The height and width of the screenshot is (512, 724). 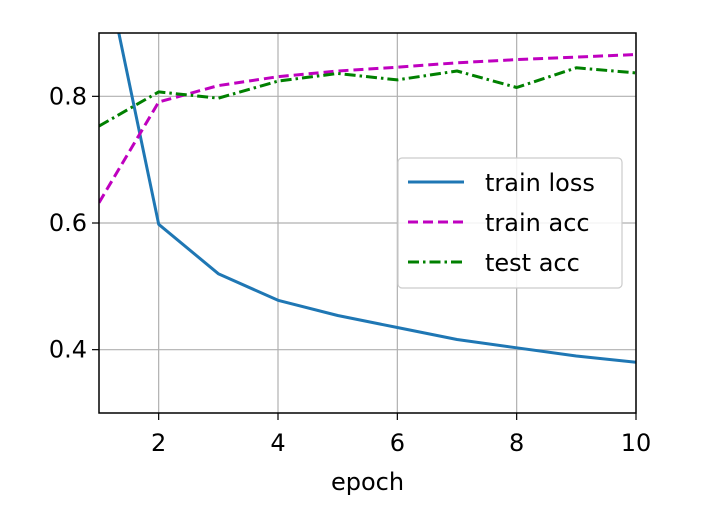 I want to click on legend: train loss train acc test acc, so click(x=510, y=223).